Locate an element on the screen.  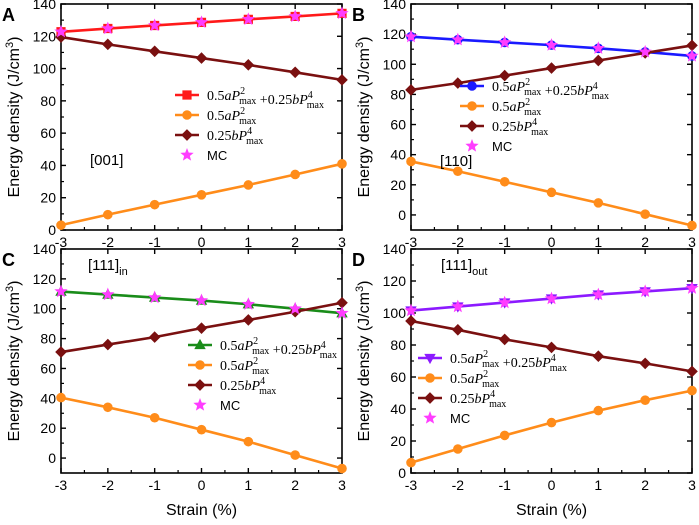
x-tick-label: 0 is located at coordinates (202, 242).